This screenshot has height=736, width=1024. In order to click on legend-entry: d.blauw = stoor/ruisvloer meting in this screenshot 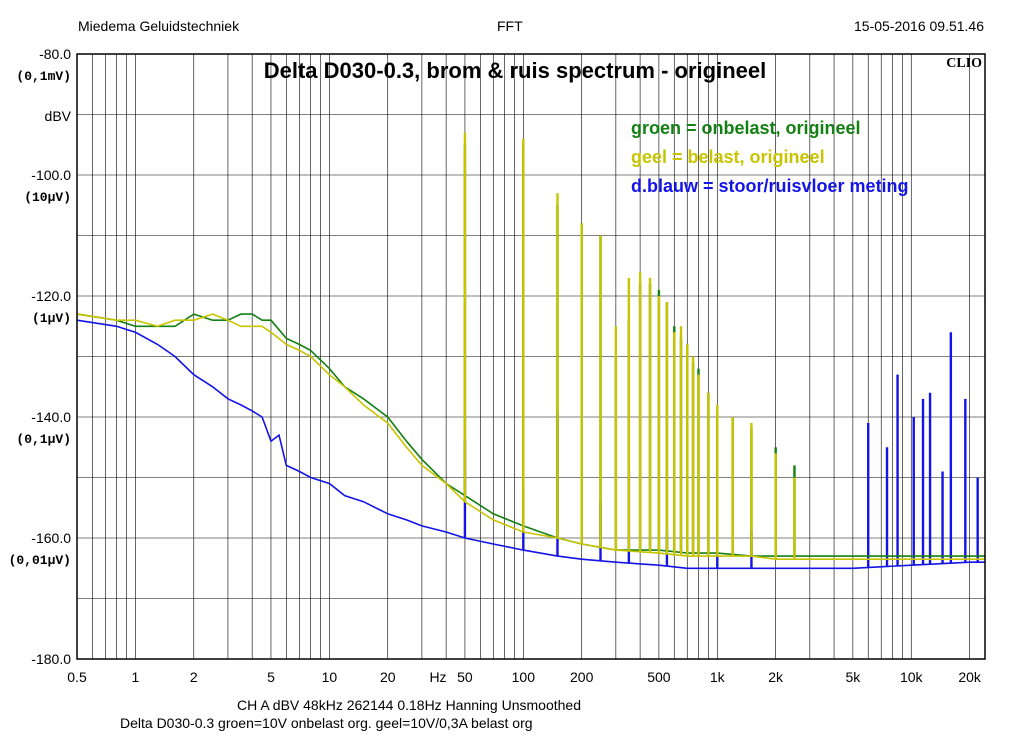, I will do `click(770, 186)`.